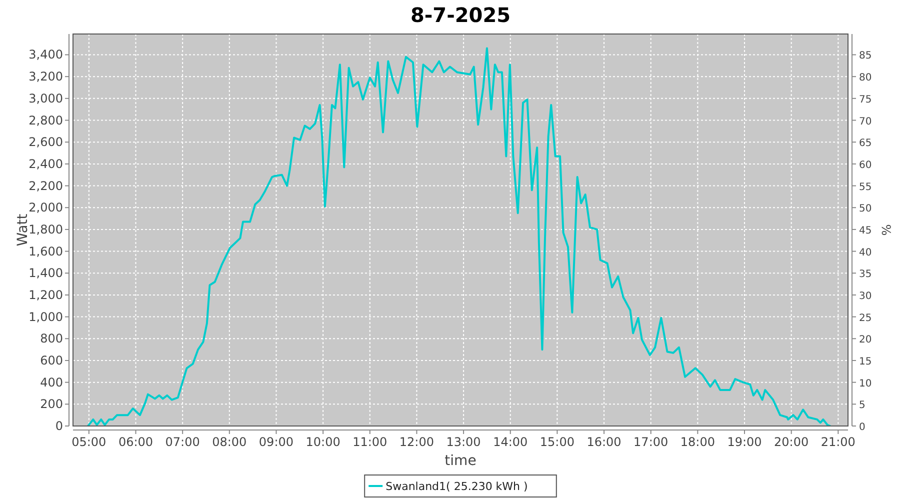  I want to click on y2-tick-label: 0, so click(862, 427).